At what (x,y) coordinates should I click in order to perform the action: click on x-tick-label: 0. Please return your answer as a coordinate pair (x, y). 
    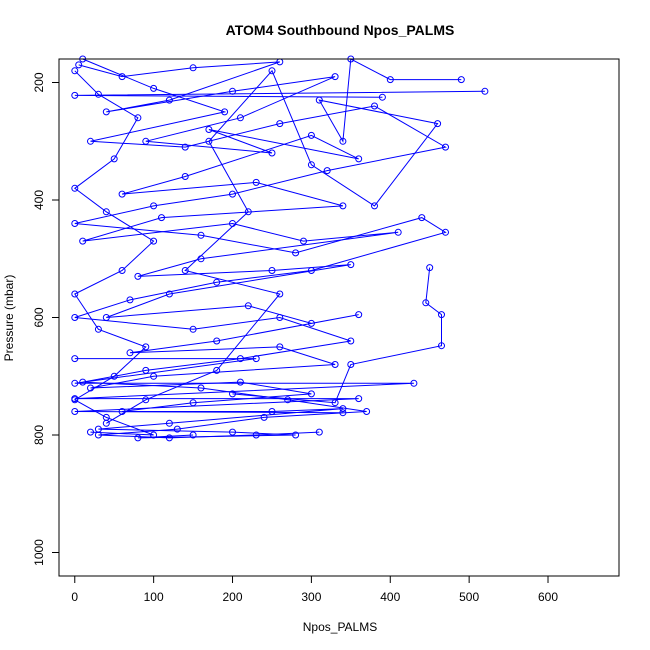
    Looking at the image, I should click on (74, 597).